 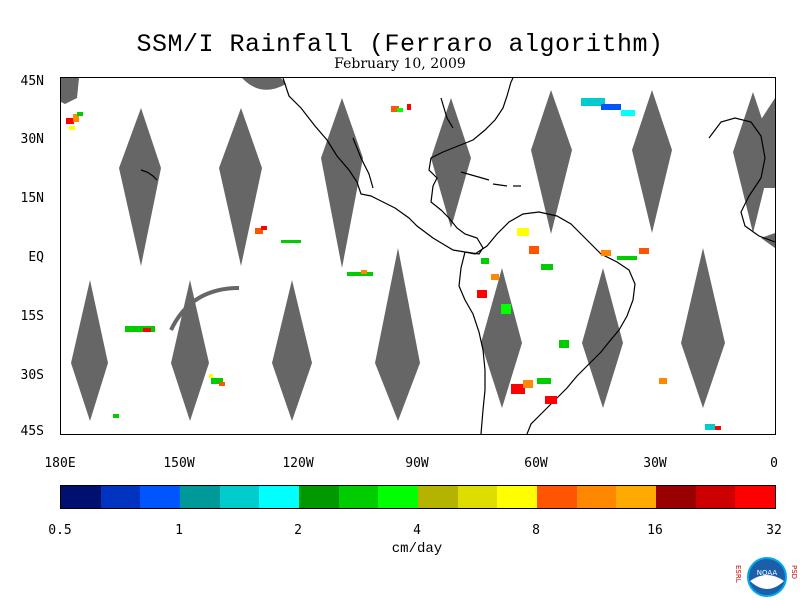 I want to click on lon-tick-label: 60W, so click(x=536, y=463).